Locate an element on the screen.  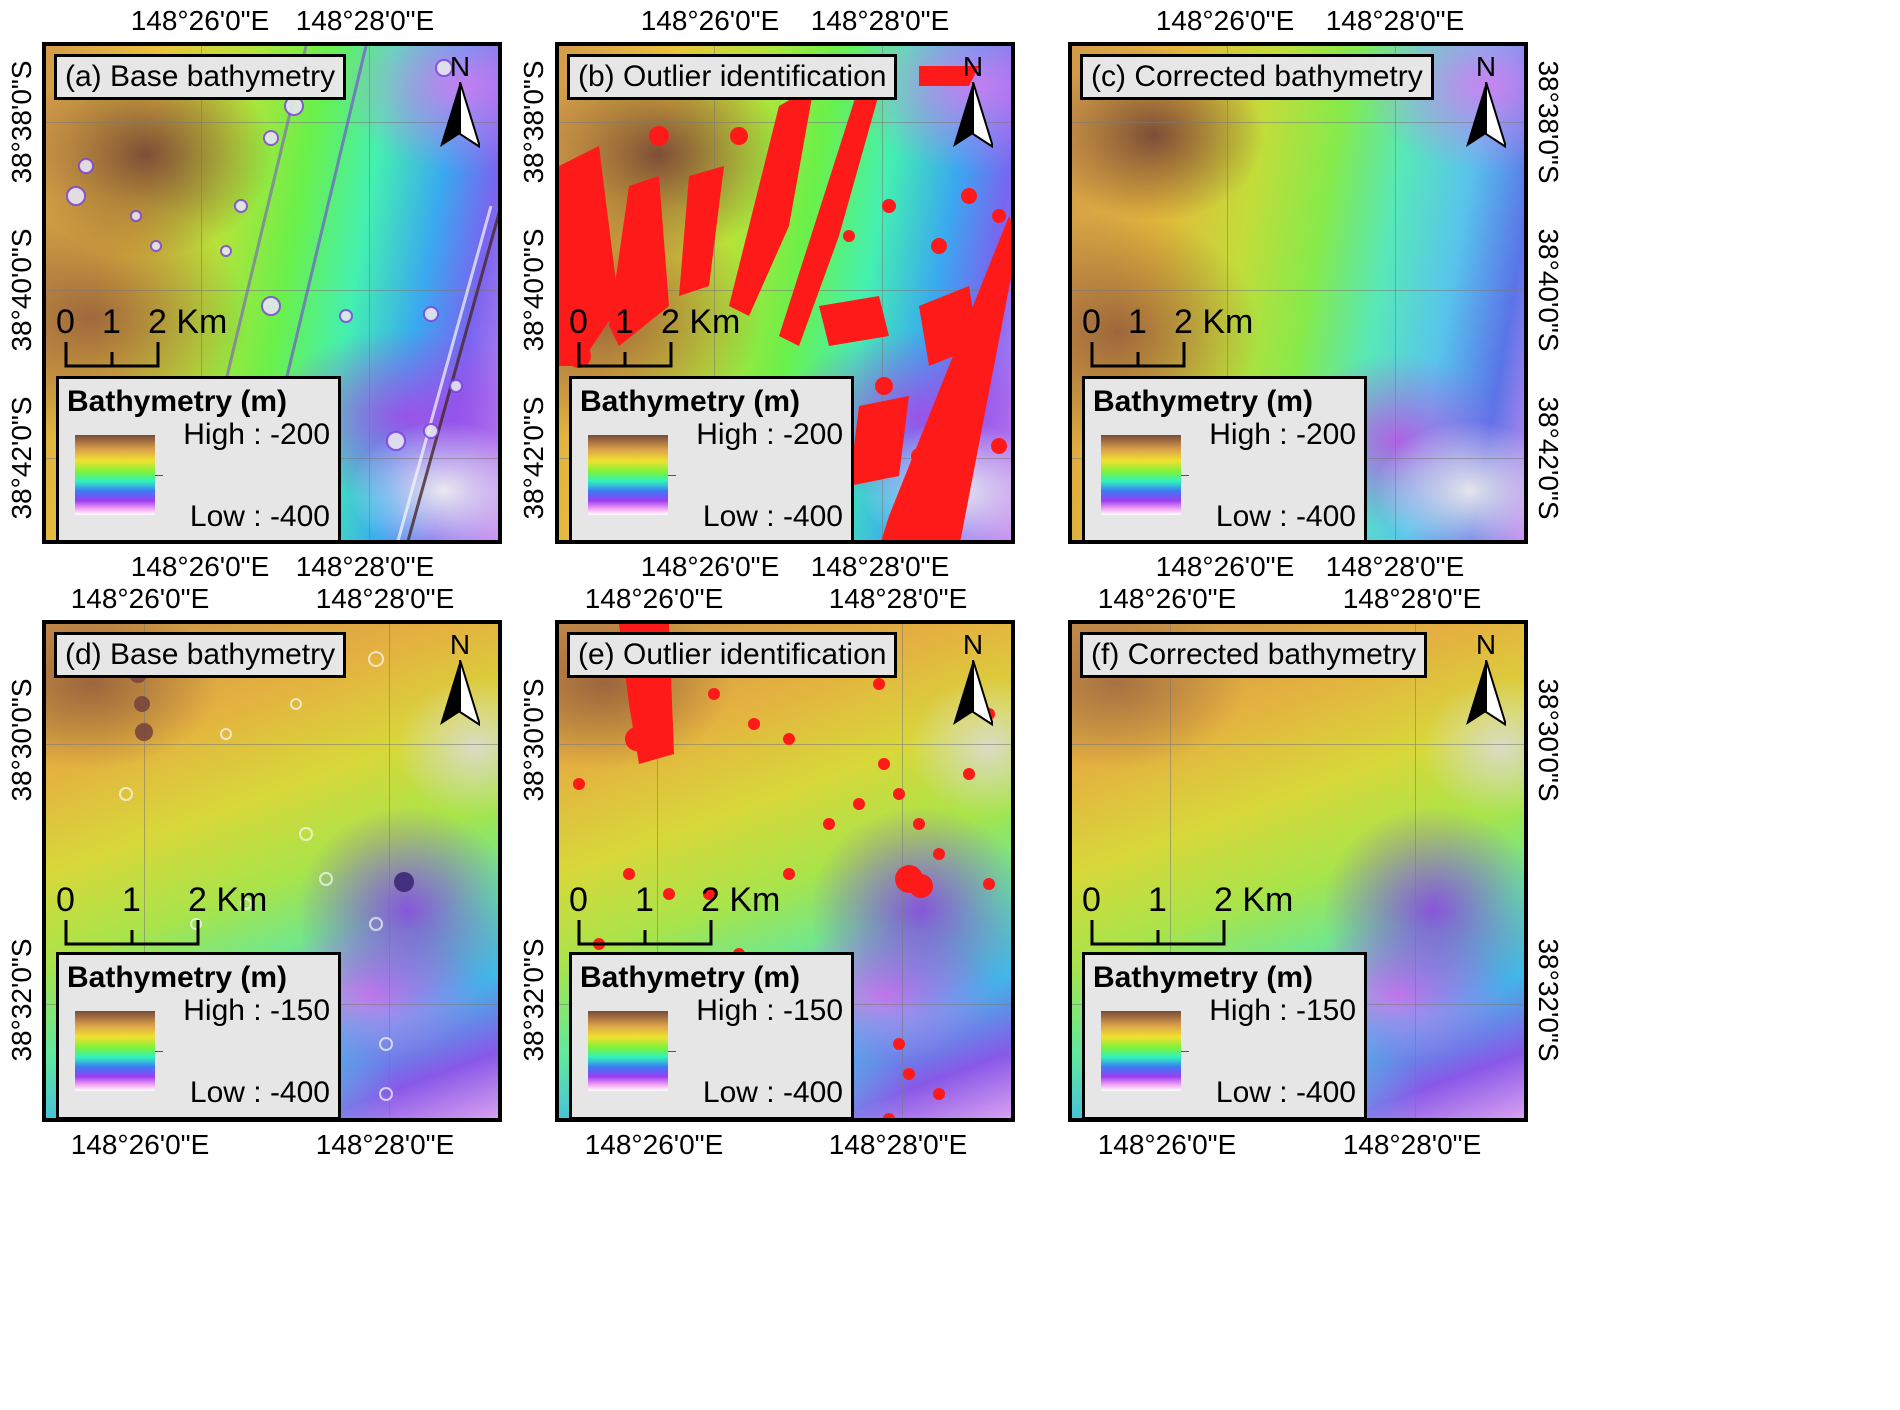
panel-title: (b) Outlier identification is located at coordinates (732, 77).